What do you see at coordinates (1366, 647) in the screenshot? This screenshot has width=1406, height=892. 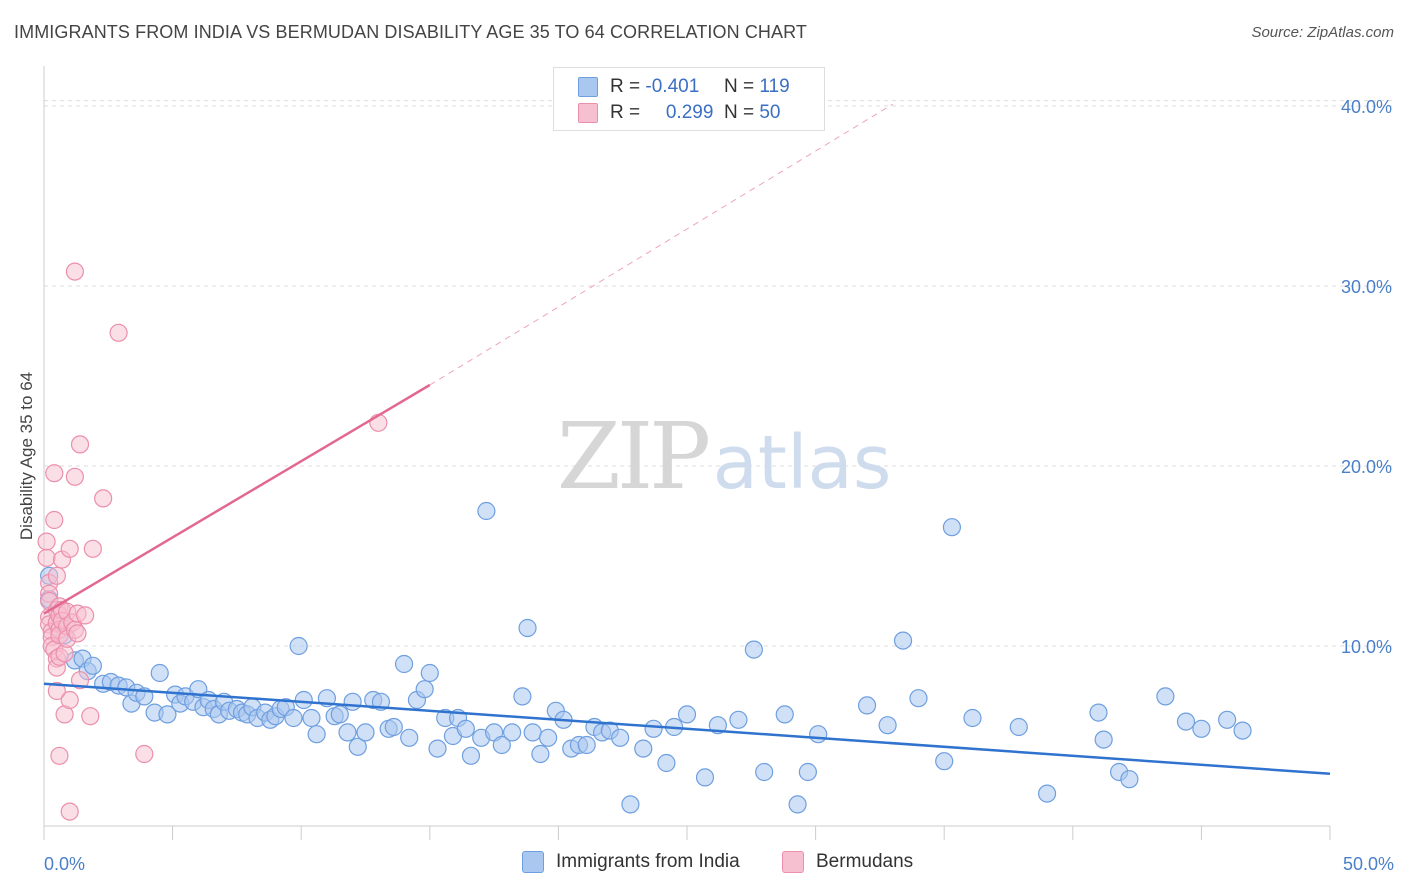 I see `y-tick-label: 10.0%` at bounding box center [1366, 647].